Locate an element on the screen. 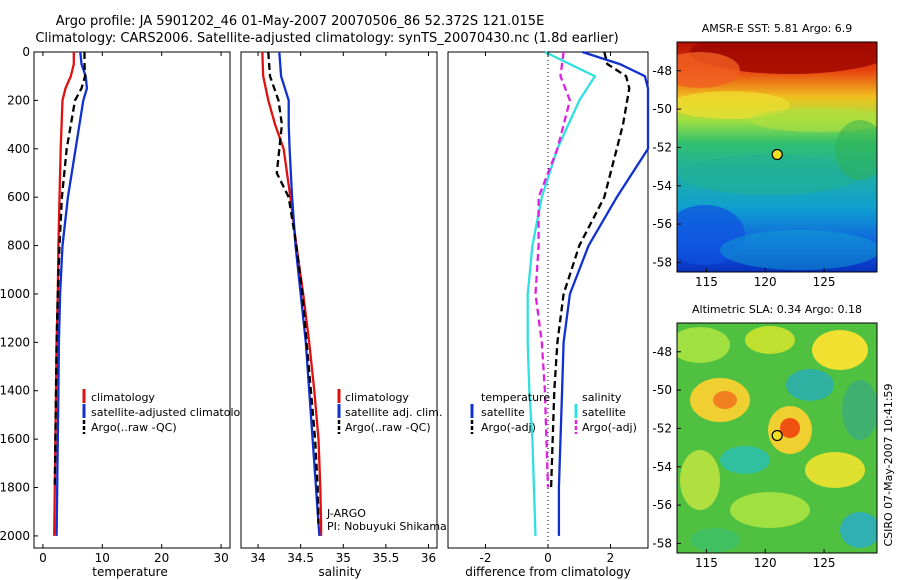  legend-label-sal-argo: Argo(-adj) is located at coordinates (609, 427).